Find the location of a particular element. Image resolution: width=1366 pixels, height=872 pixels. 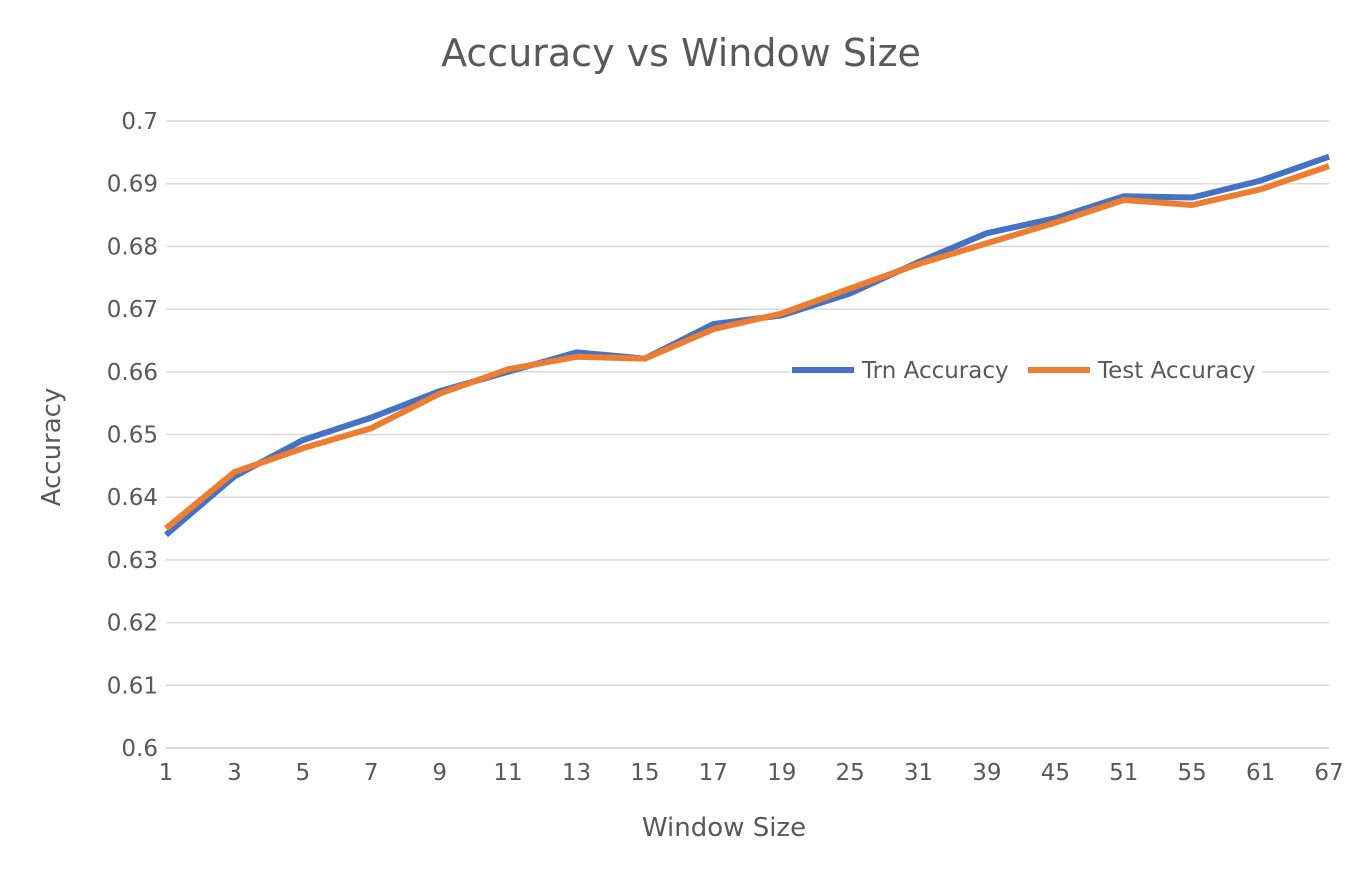

y-tick-label: 0.63 is located at coordinates (132, 561).